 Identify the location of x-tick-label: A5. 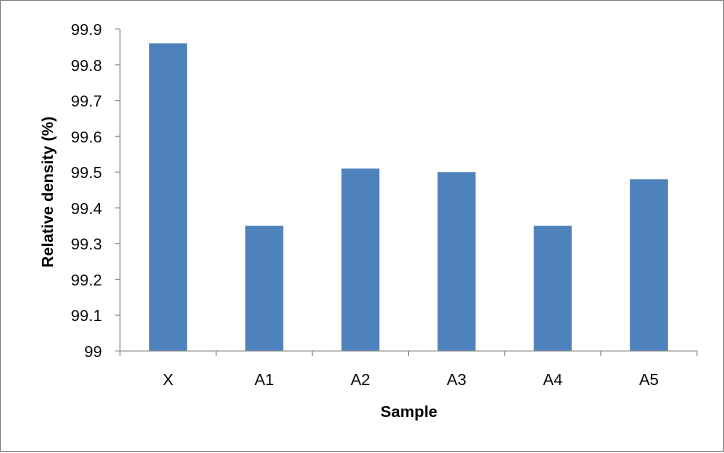
(649, 380).